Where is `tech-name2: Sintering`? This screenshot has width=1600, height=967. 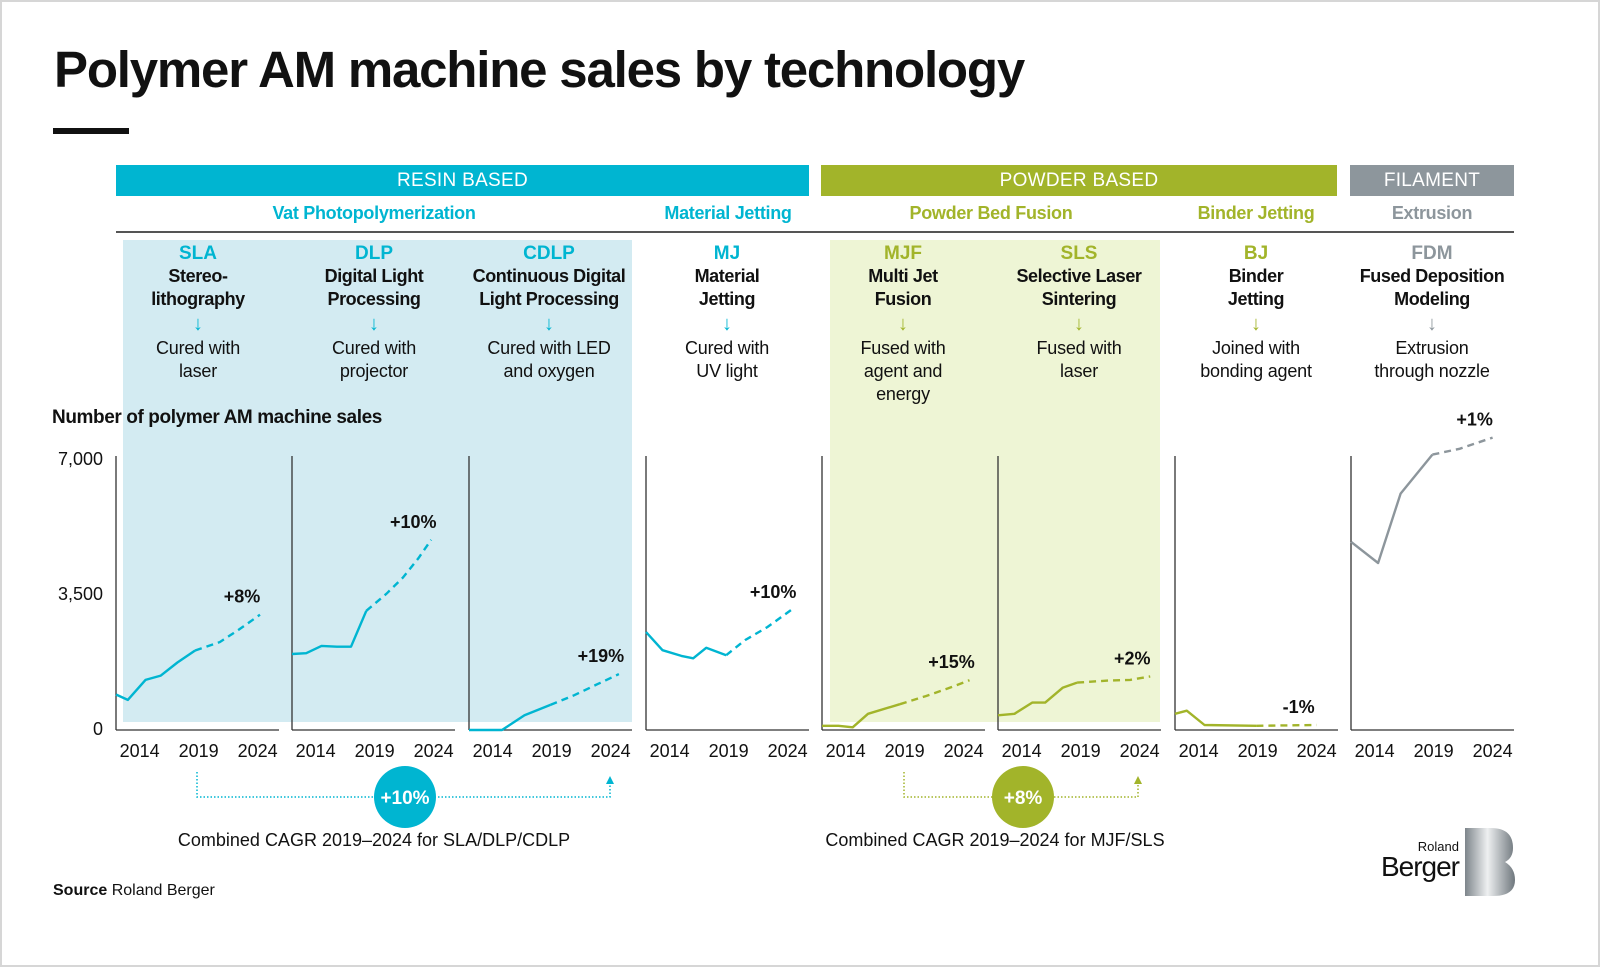
tech-name2: Sintering is located at coordinates (1079, 299).